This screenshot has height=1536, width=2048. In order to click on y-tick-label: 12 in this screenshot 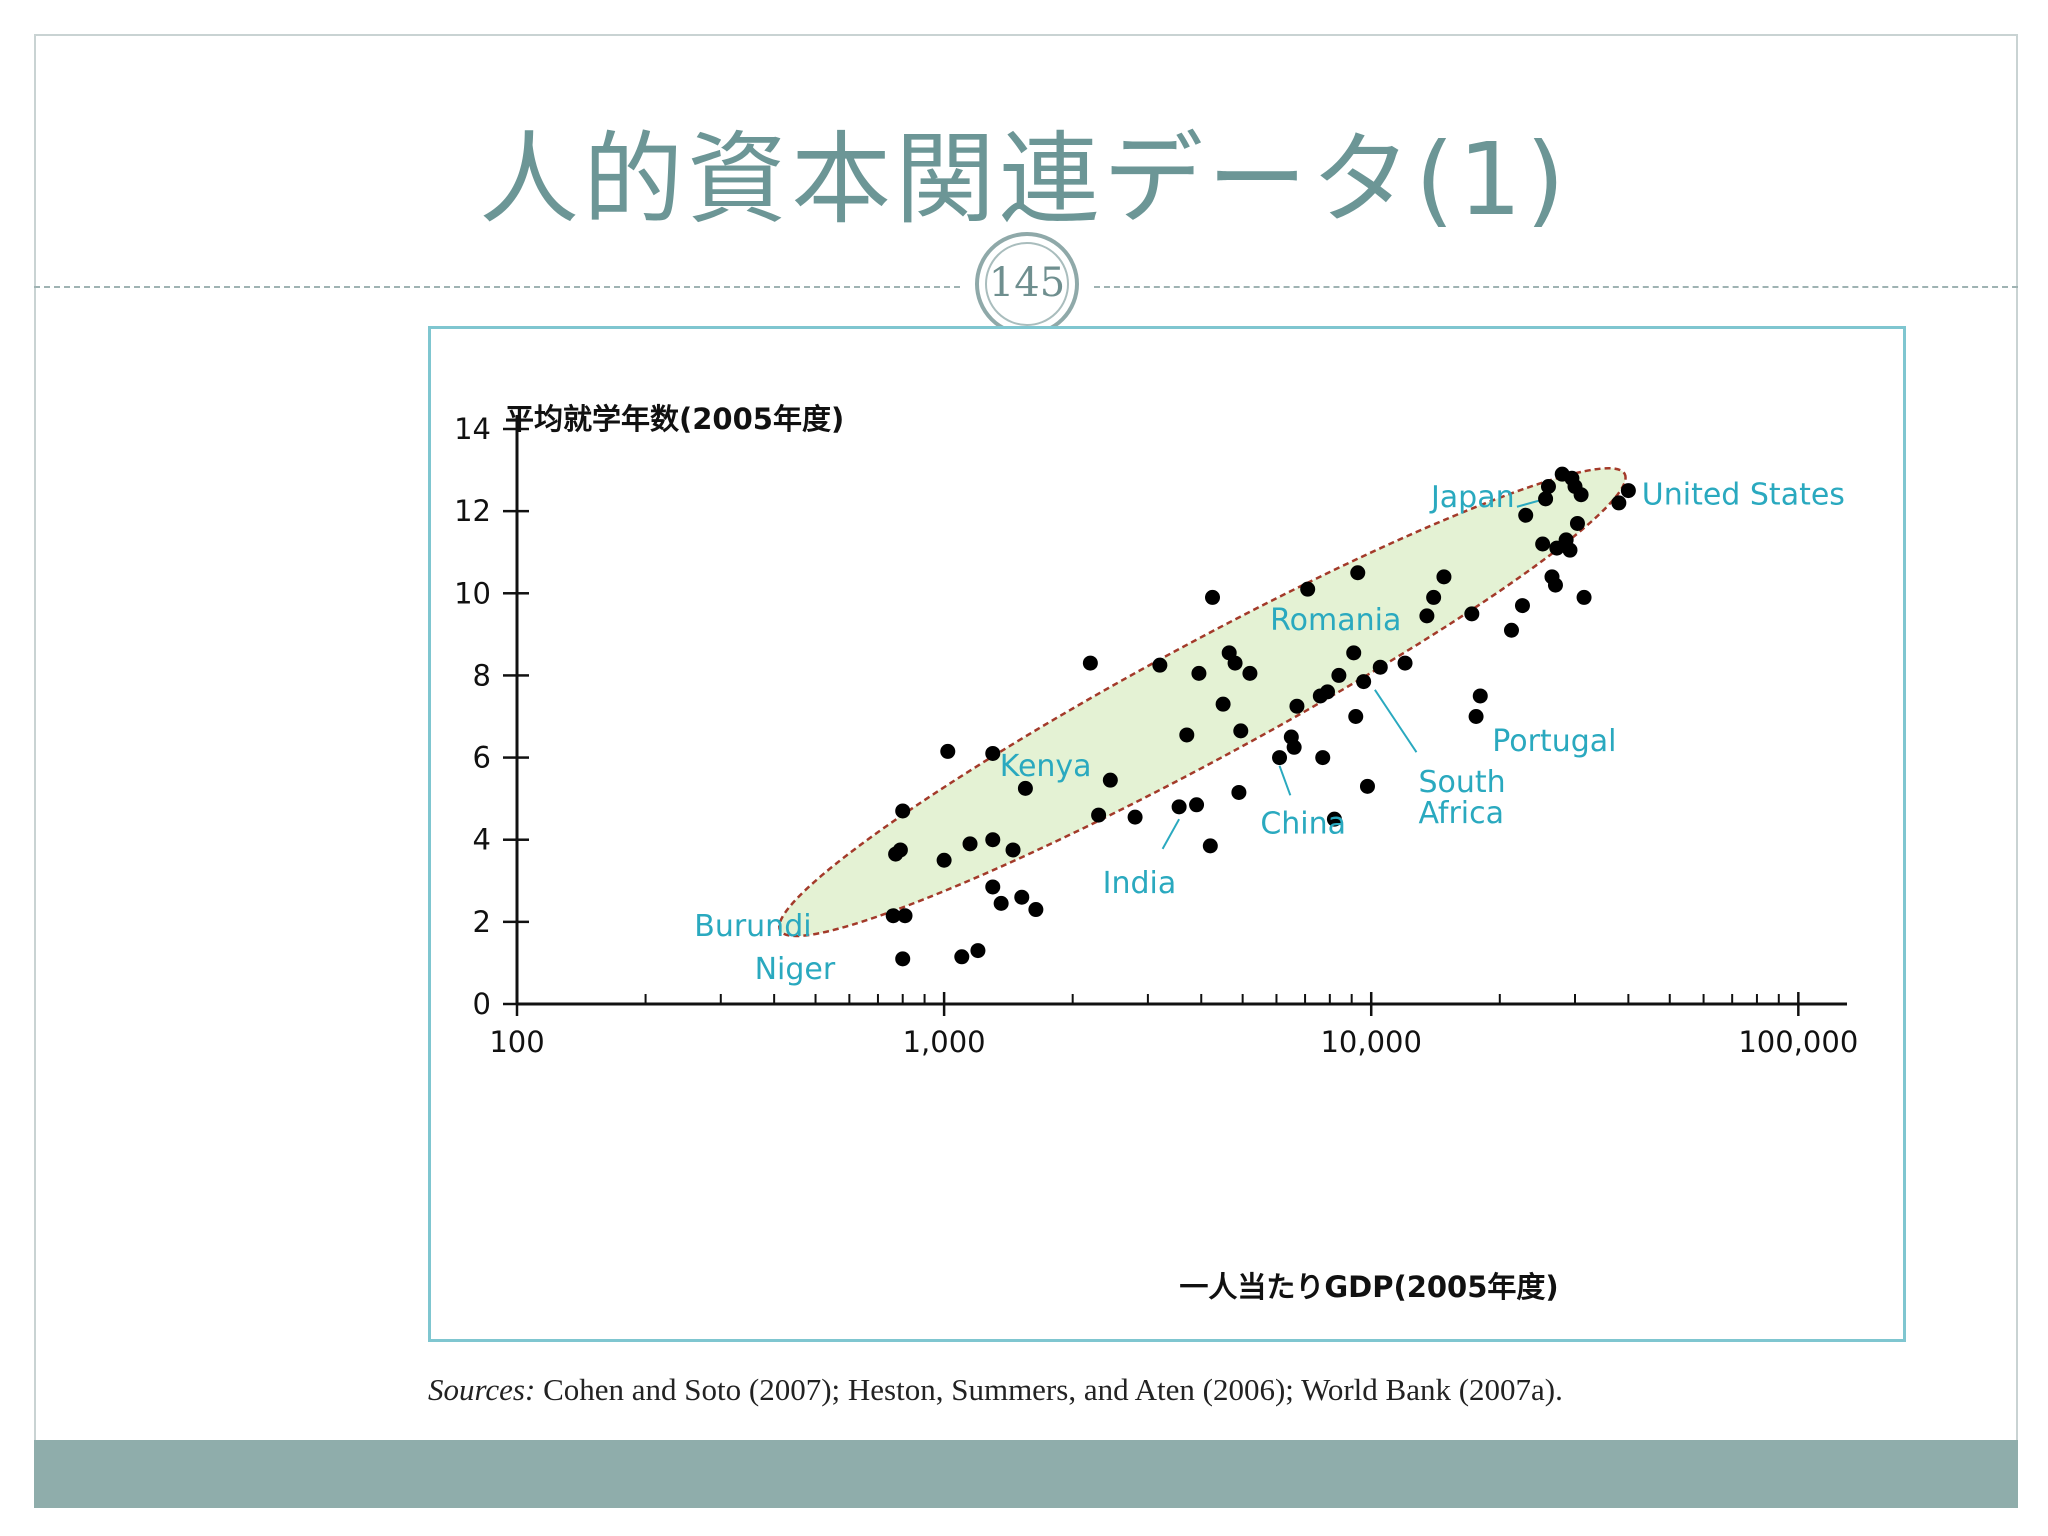, I will do `click(472, 511)`.